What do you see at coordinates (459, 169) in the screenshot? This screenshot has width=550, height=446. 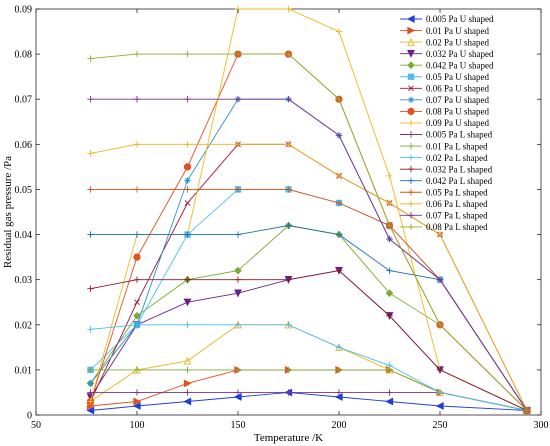 I see `legend-label: 0.032 Pa L shaped` at bounding box center [459, 169].